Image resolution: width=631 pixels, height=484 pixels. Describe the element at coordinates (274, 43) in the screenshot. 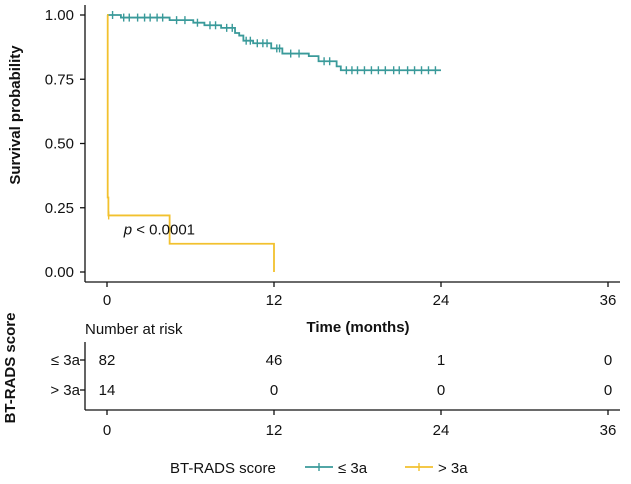

I see `survival-curve-le-3a` at that location.